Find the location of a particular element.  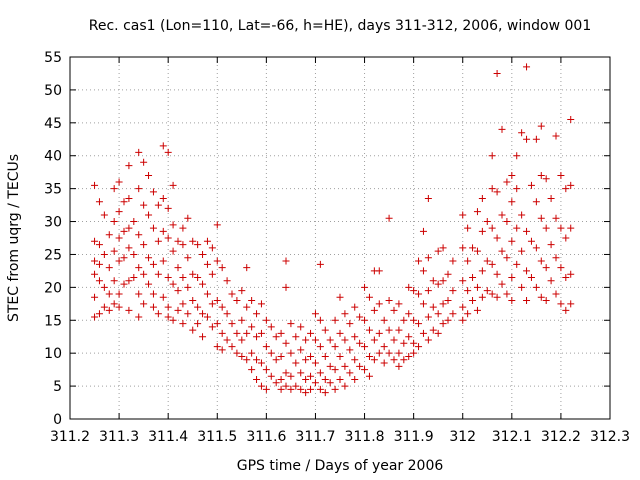

y-tick-label: 25 is located at coordinates (53, 255).